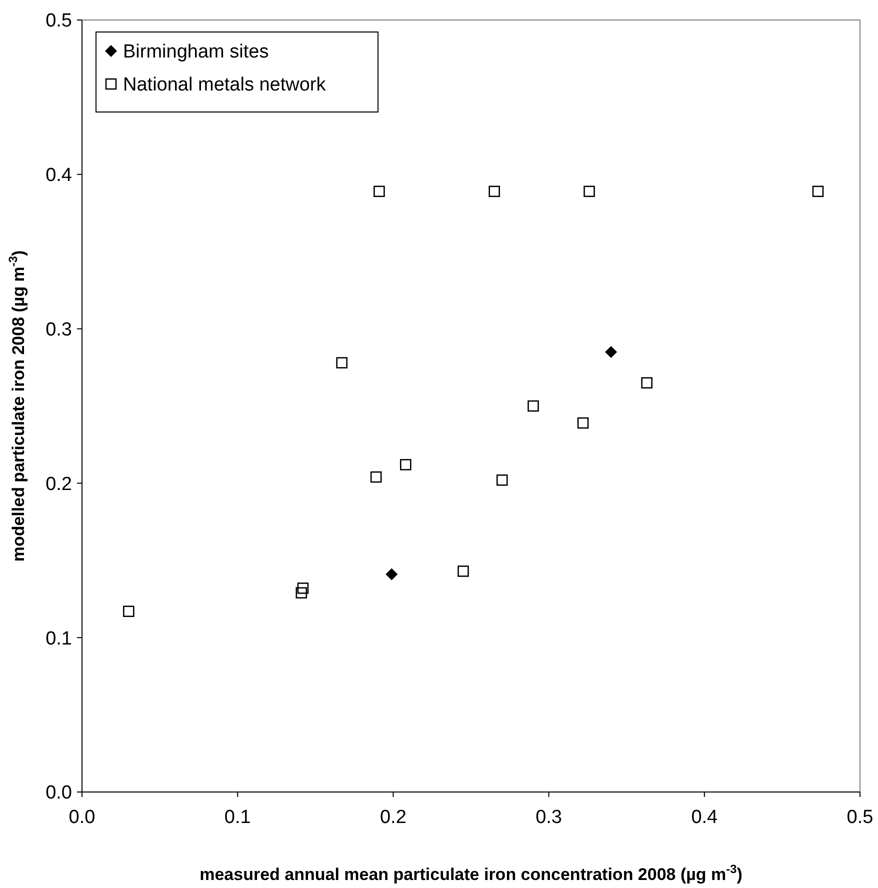 The width and height of the screenshot is (878, 888). I want to click on y-tick-label: 0.3, so click(59, 329).